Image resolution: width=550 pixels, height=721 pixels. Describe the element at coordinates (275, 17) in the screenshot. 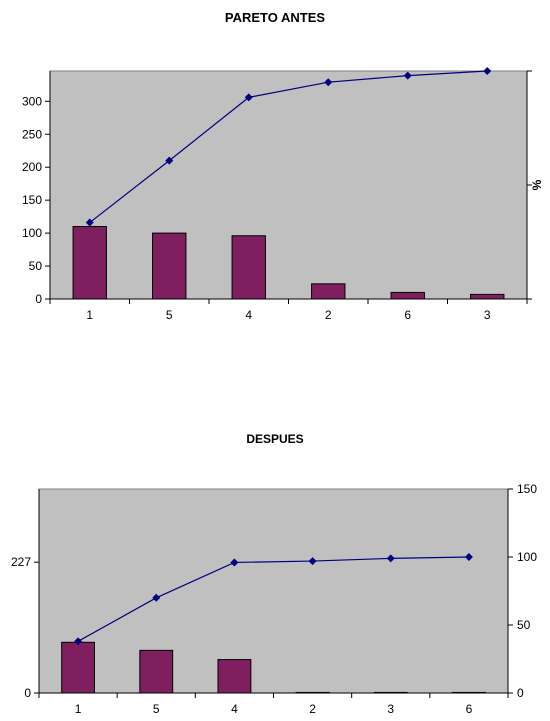

I see `chart-title: PARETO ANTES` at that location.